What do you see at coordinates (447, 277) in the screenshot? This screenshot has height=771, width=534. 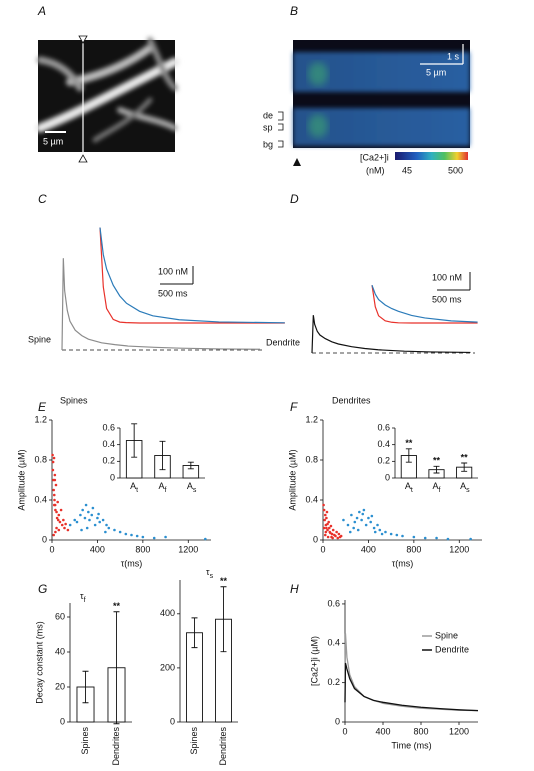 I see `scale-bar-label: 100 nM` at bounding box center [447, 277].